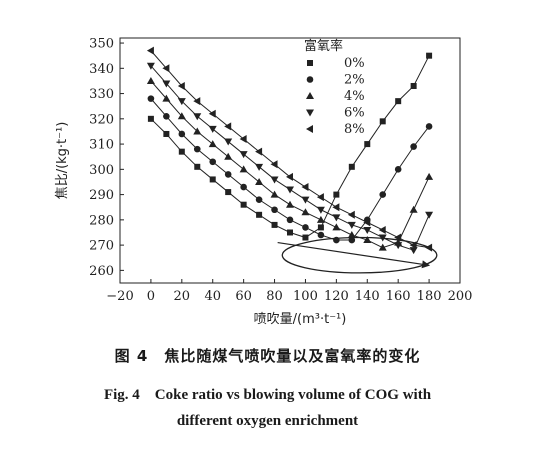 The height and width of the screenshot is (449, 535). I want to click on figure-caption-english-line2: different oxygen enrichment, so click(267, 421).